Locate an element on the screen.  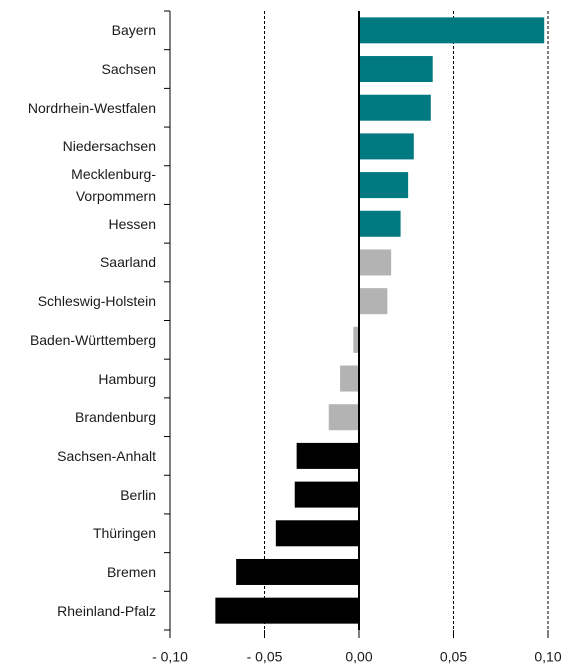
x-tick-label: - 0,05 is located at coordinates (265, 657).